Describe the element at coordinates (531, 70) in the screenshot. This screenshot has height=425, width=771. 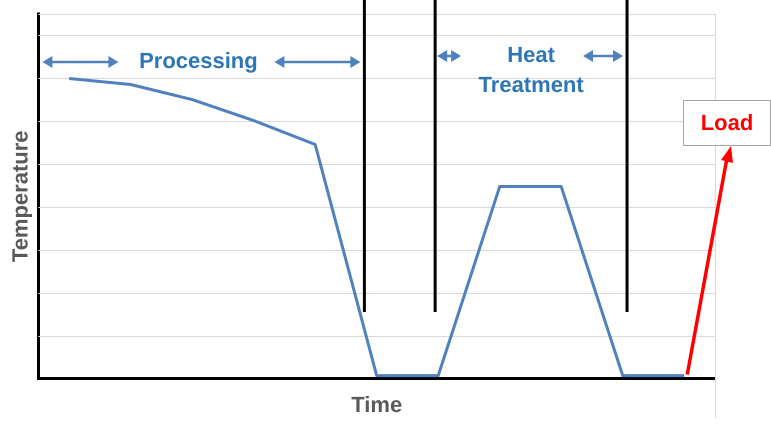
I see `annotation: Heat Treatment` at that location.